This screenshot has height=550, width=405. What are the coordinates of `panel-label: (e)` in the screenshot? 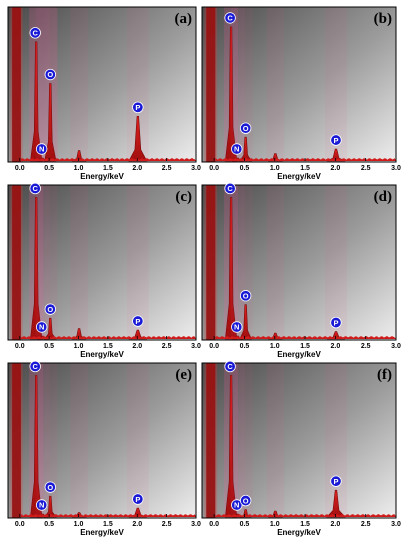 It's located at (183, 375).